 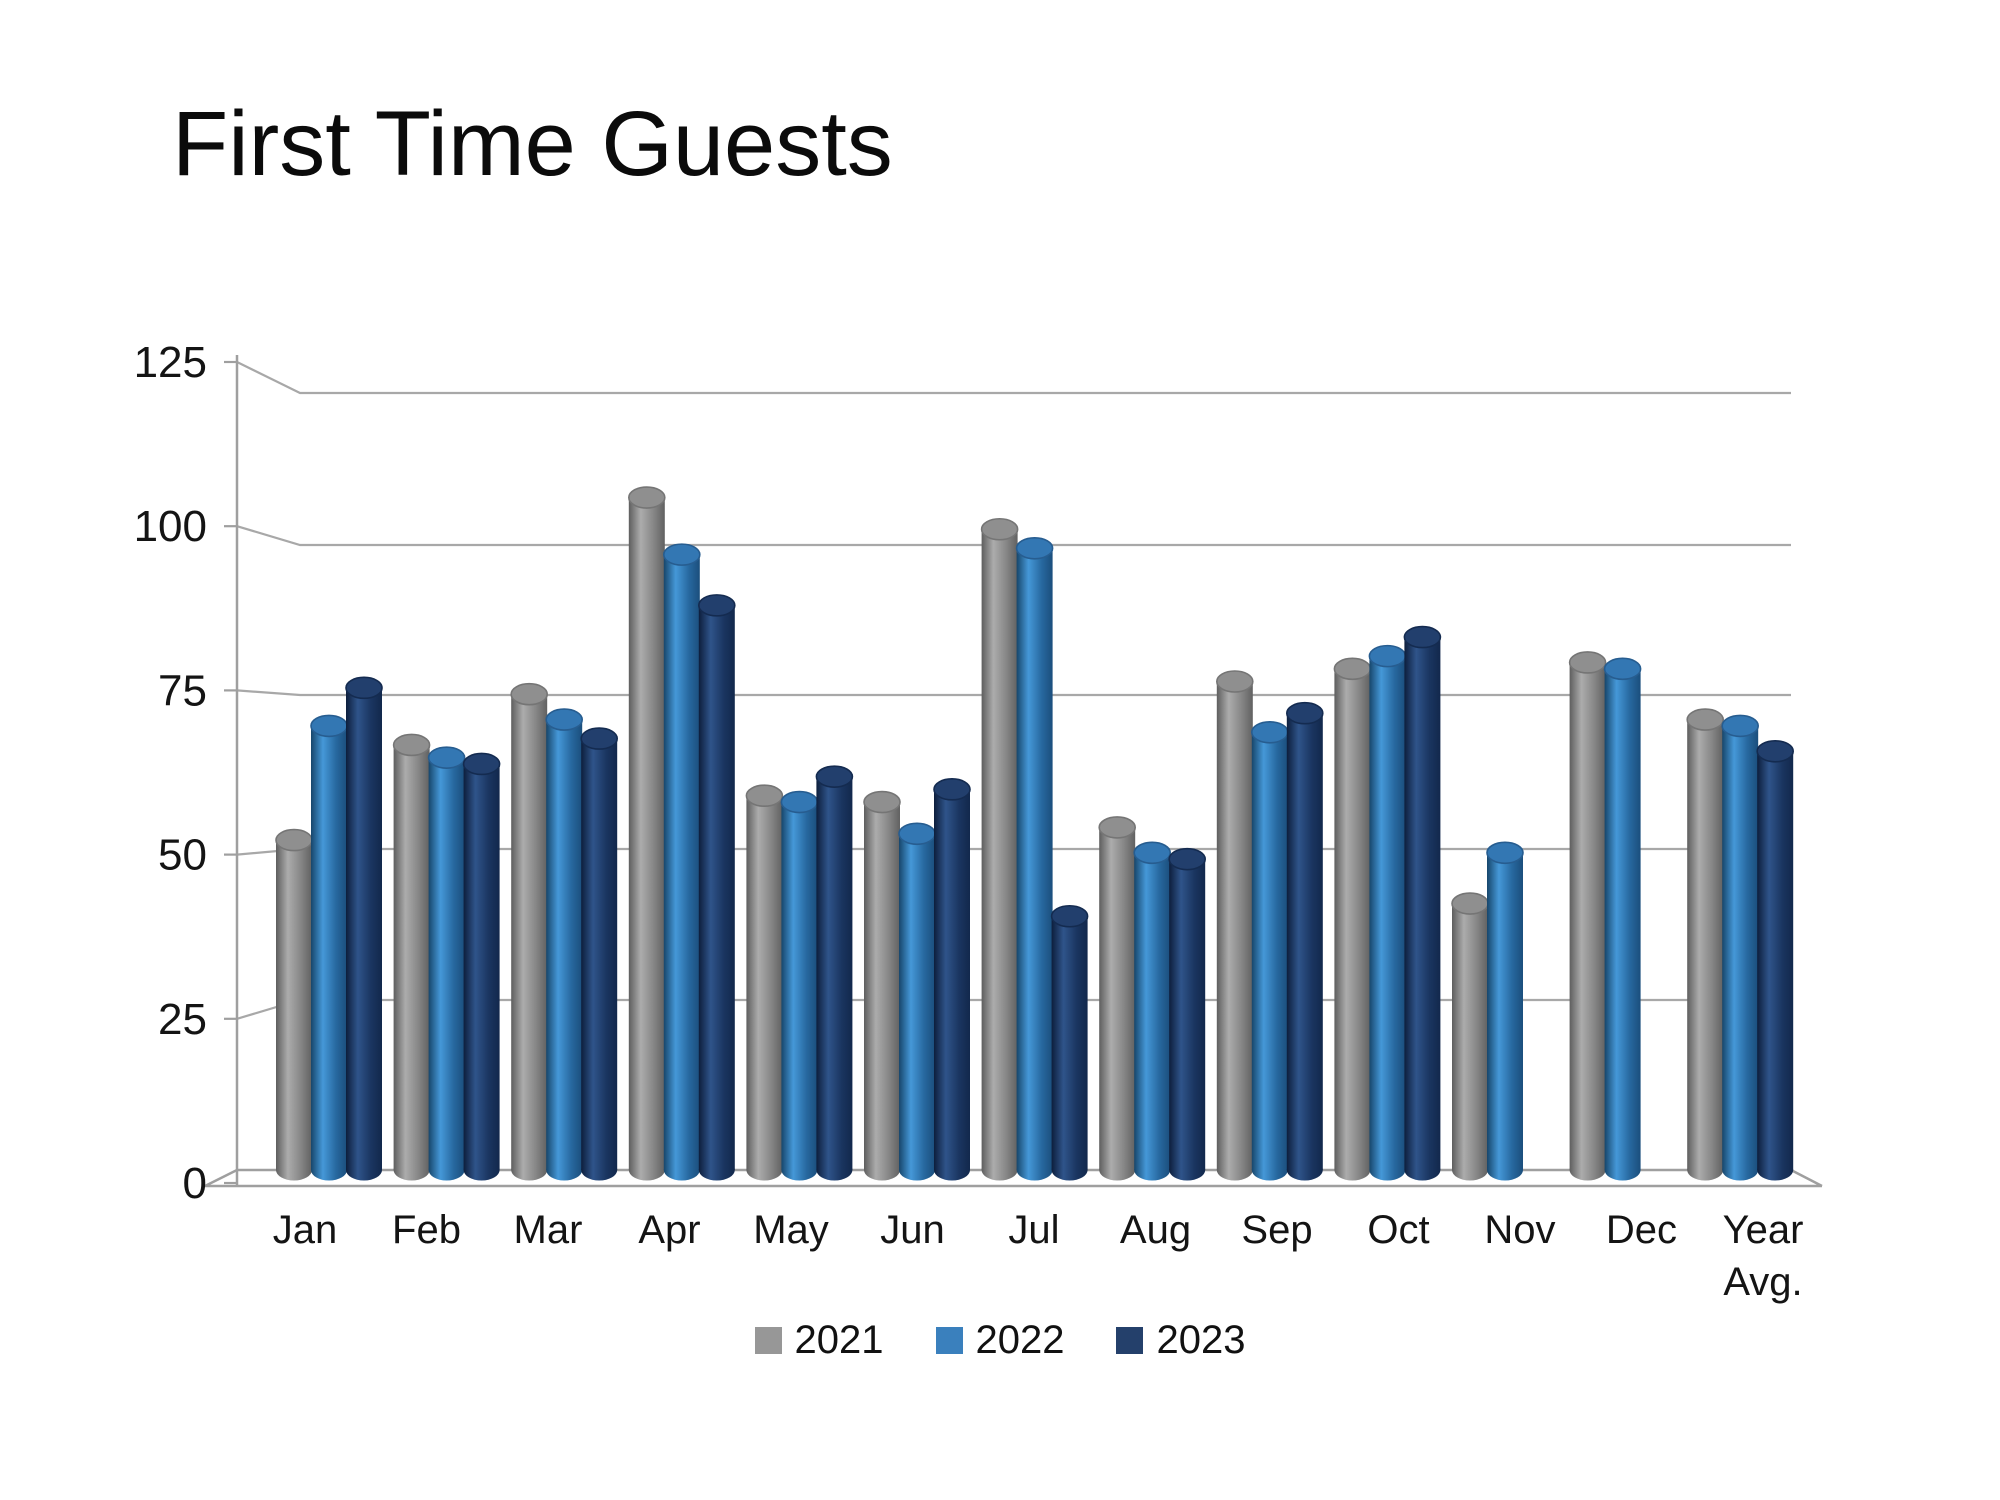 What do you see at coordinates (1155, 1230) in the screenshot?
I see `x-axis-label-Aug: Aug` at bounding box center [1155, 1230].